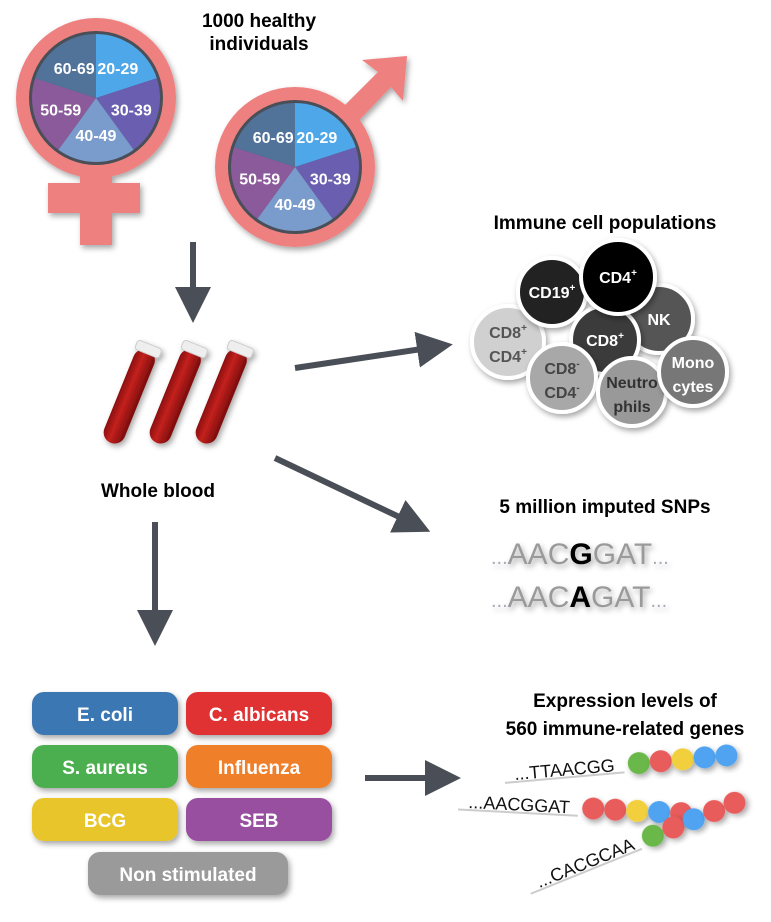  I want to click on svg-text: SEB, so click(258, 821).